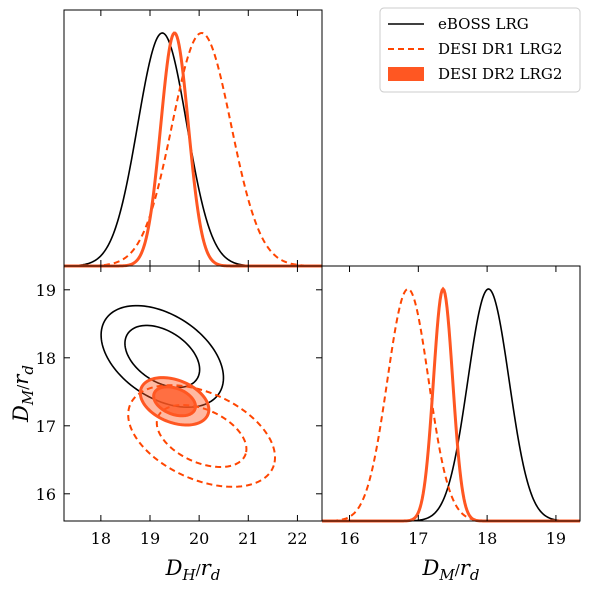  Describe the element at coordinates (500, 74) in the screenshot. I see `legend-label: DESI DR2 LRG2` at that location.